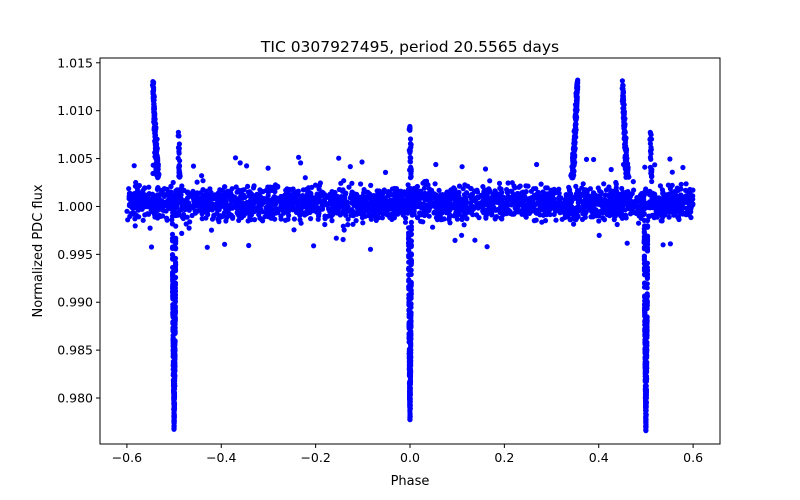  What do you see at coordinates (127, 454) in the screenshot?
I see `x-tick: −0.6` at bounding box center [127, 454].